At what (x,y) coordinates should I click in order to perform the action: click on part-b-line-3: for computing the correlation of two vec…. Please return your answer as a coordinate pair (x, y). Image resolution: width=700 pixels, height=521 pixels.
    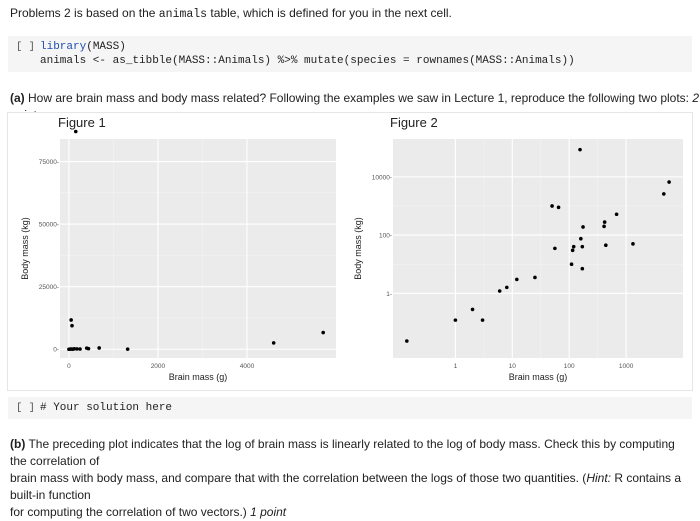
    Looking at the image, I should click on (148, 512).